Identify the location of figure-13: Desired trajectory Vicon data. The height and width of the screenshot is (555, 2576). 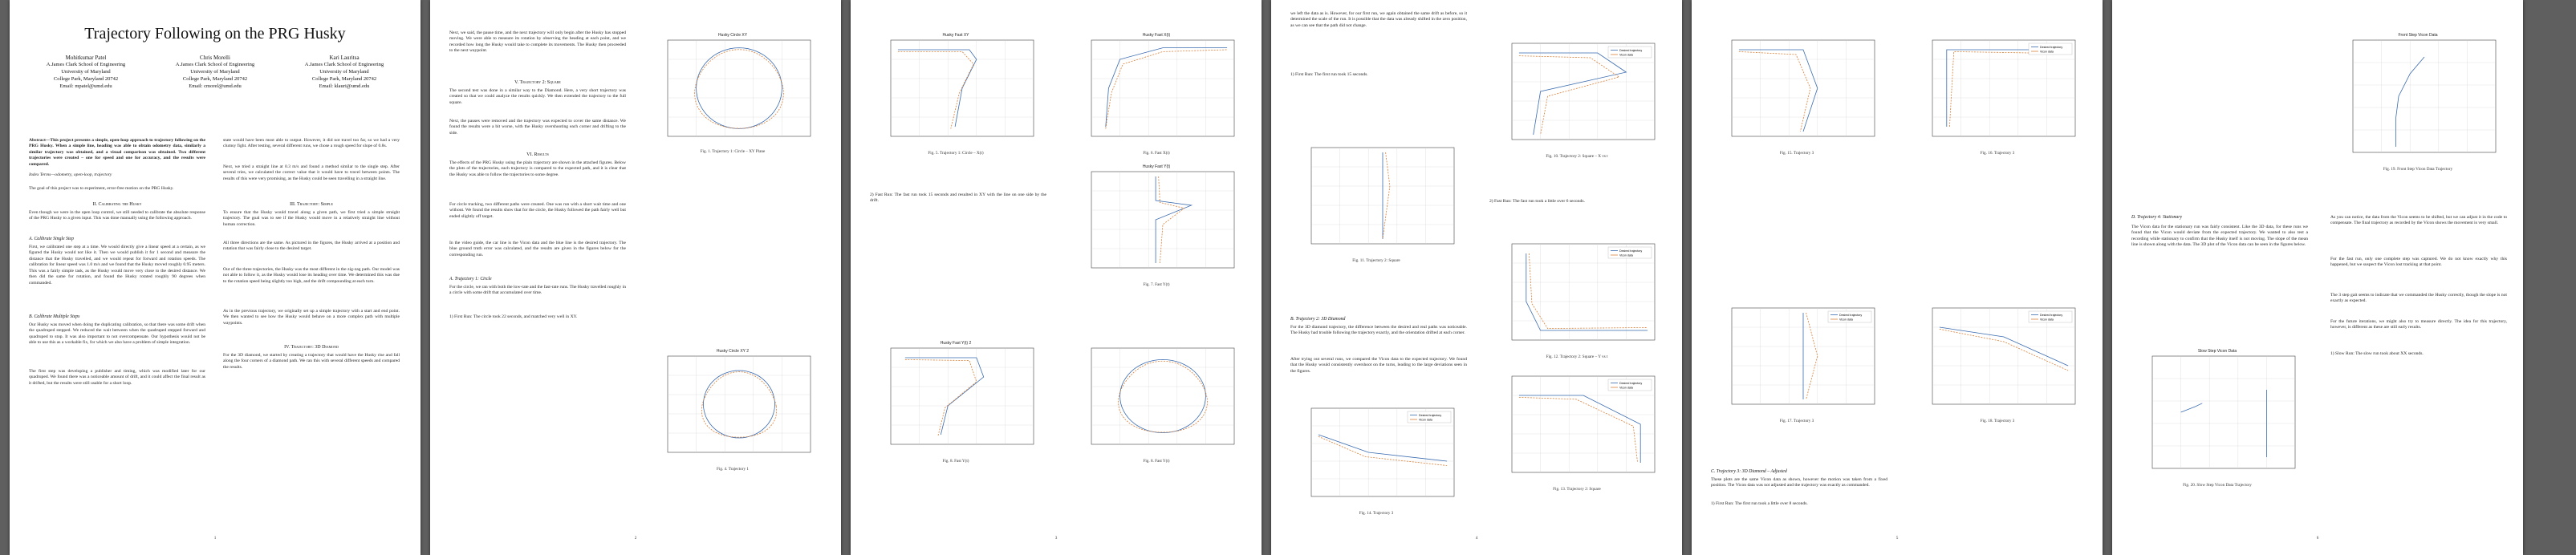
(1576, 425).